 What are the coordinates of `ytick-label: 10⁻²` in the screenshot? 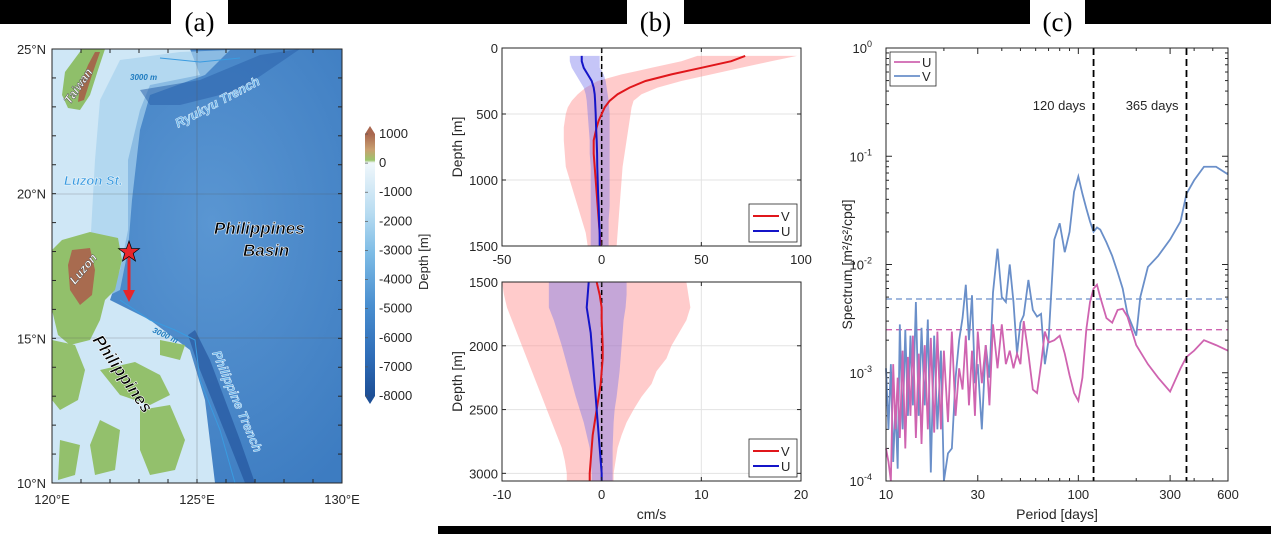 It's located at (861, 264).